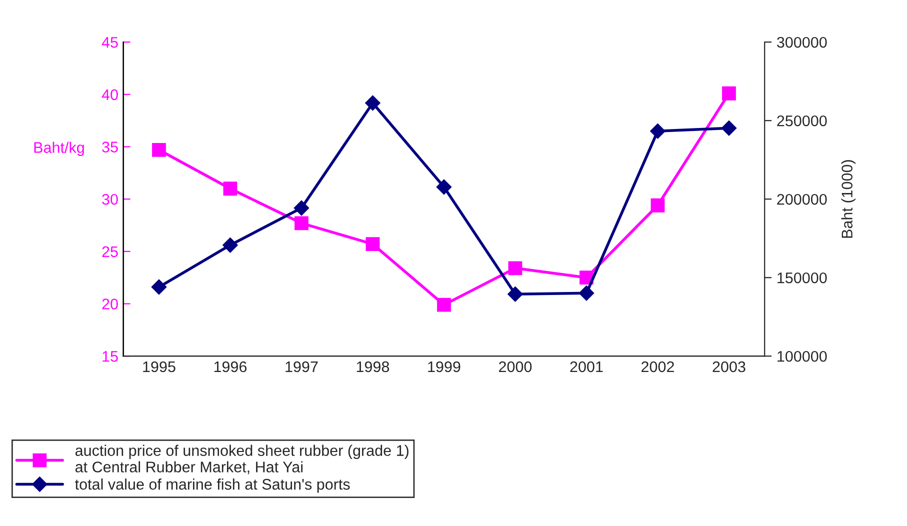 This screenshot has height=526, width=907. I want to click on y-tick-label: 35, so click(110, 147).